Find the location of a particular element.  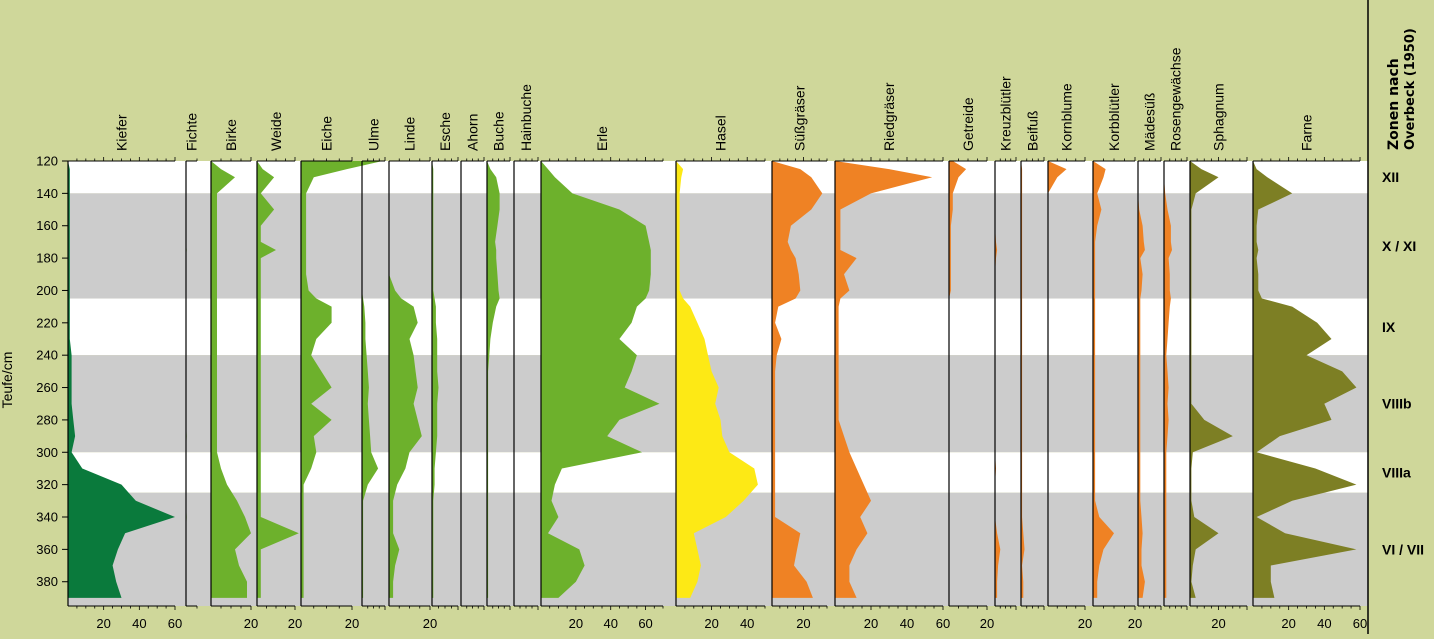

depth-tick-label: 360 is located at coordinates (47, 549).